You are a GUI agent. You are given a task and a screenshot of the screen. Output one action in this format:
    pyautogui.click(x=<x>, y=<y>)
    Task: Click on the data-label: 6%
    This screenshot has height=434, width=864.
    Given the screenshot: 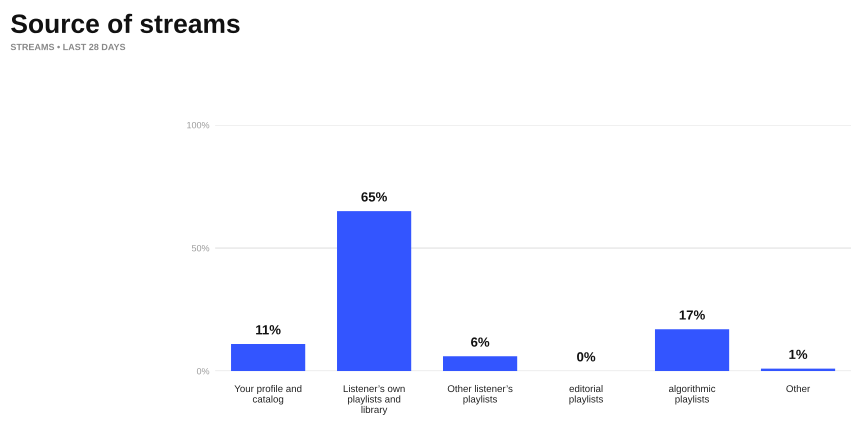 What is the action you would take?
    pyautogui.click(x=480, y=342)
    